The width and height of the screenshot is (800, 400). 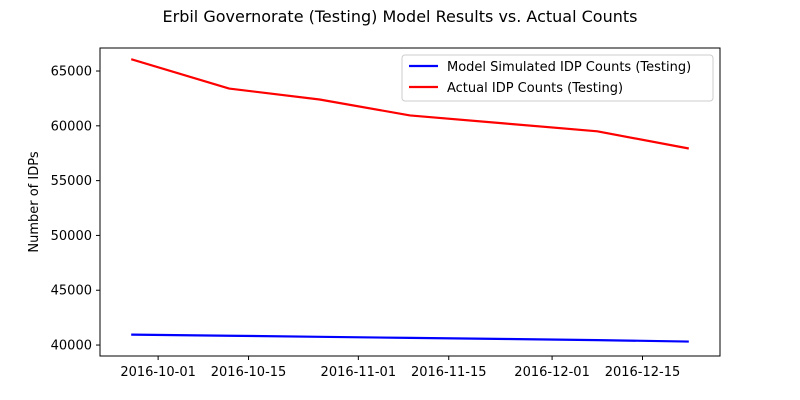 What do you see at coordinates (71, 236) in the screenshot?
I see `y-tick-label: 50000` at bounding box center [71, 236].